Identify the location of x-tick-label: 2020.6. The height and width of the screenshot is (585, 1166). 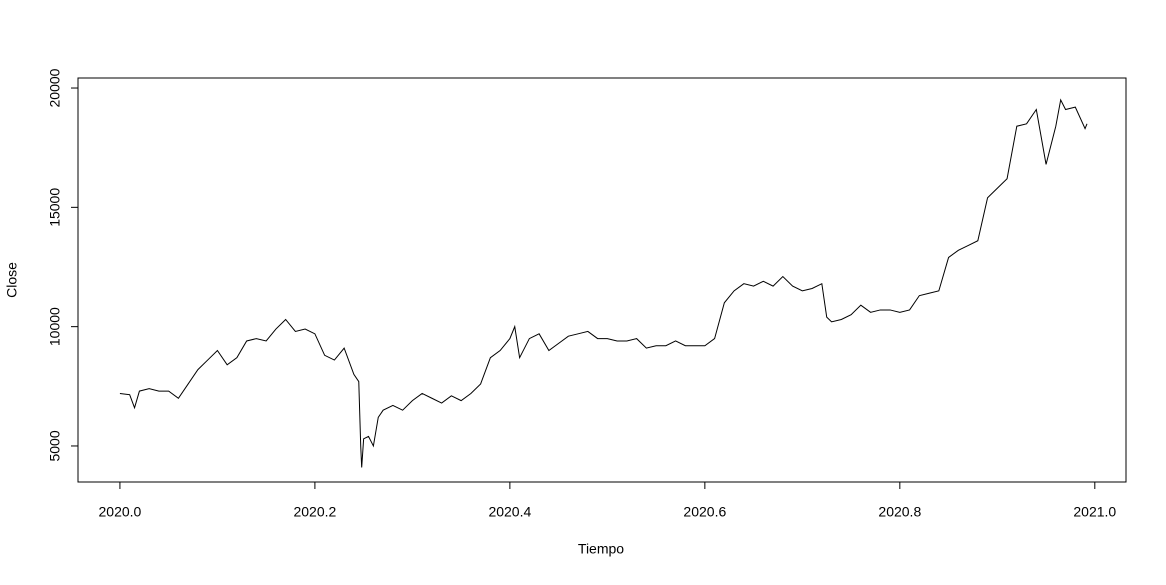
(704, 512).